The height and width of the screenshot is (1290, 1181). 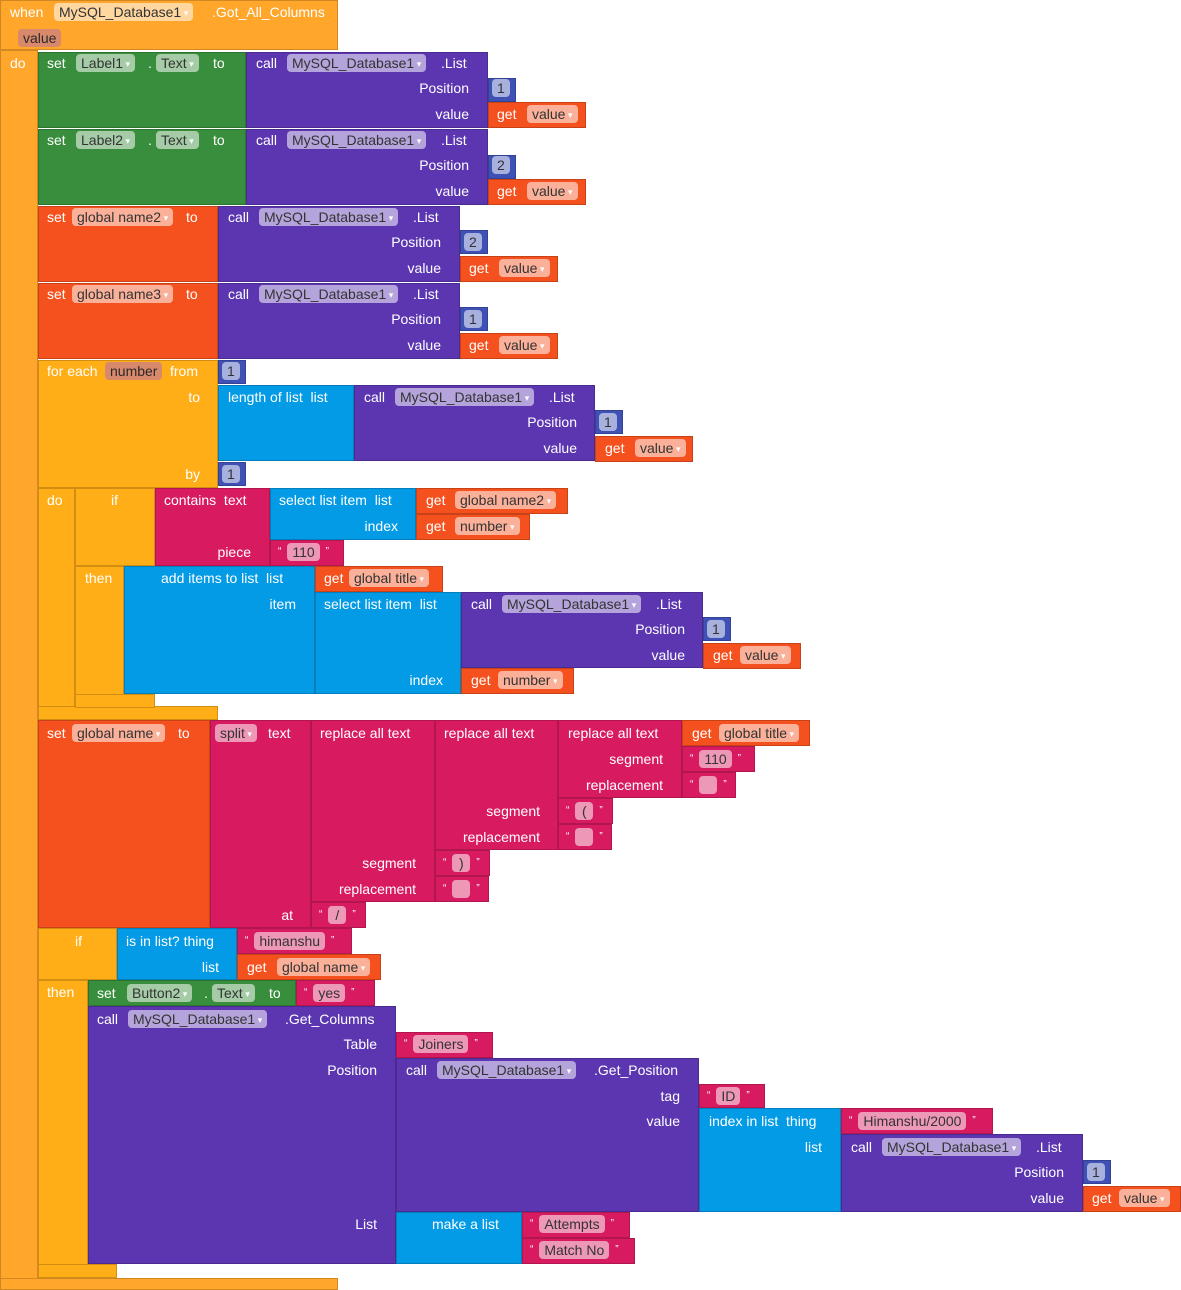 I want to click on event-block-body, so click(x=19, y=670).